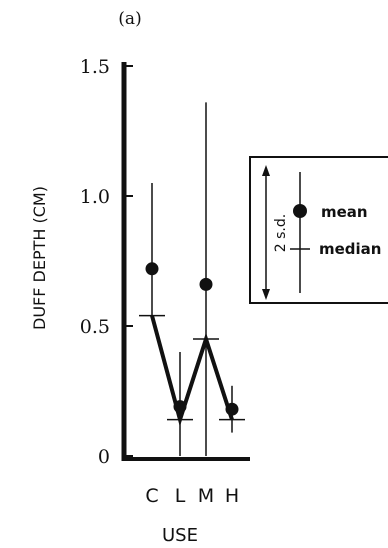 This screenshot has height=548, width=388. What do you see at coordinates (266, 170) in the screenshot?
I see `legend-arrow-up-icon` at bounding box center [266, 170].